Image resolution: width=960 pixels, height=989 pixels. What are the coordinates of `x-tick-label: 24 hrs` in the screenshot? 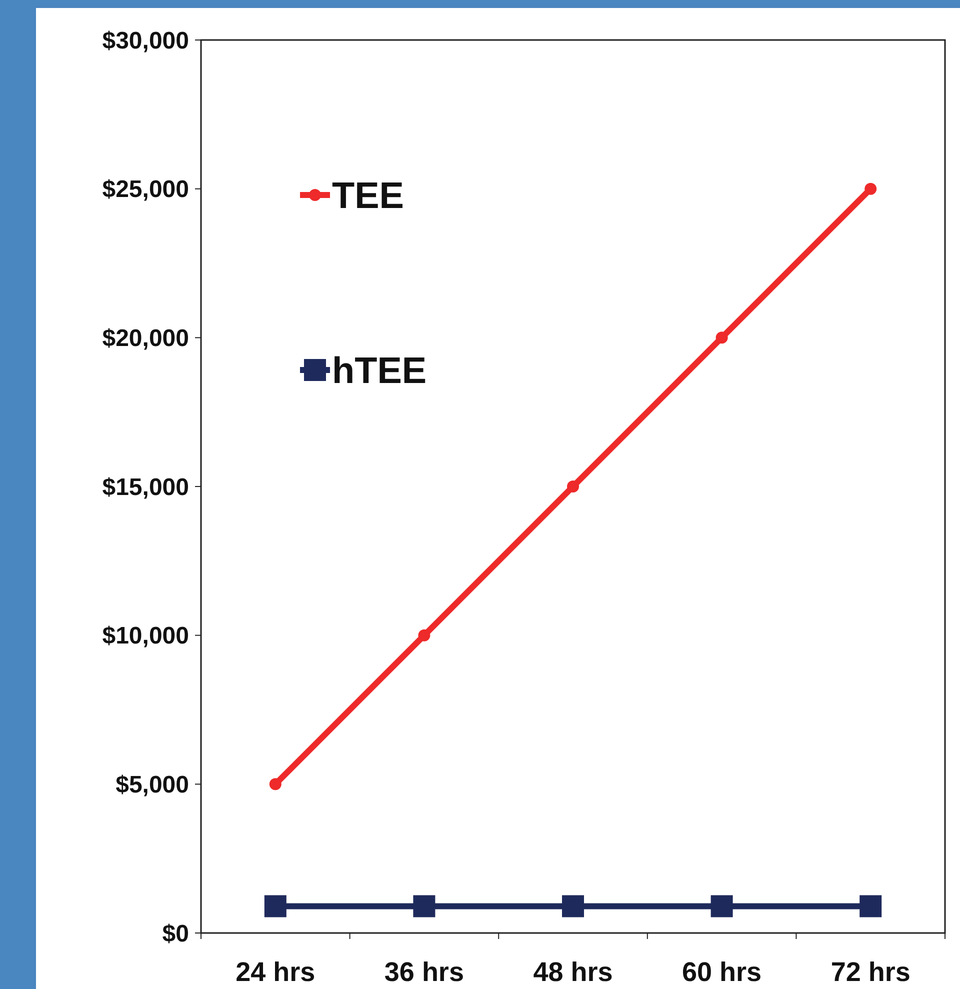 It's located at (276, 972).